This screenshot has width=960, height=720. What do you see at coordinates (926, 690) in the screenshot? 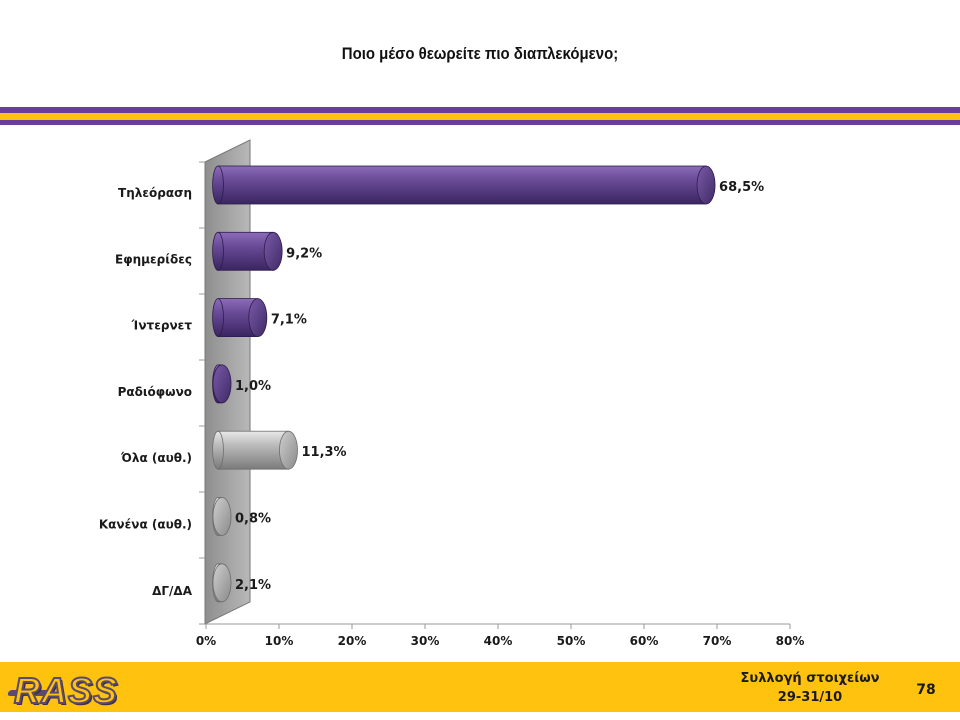
I see `page-number: 78` at bounding box center [926, 690].